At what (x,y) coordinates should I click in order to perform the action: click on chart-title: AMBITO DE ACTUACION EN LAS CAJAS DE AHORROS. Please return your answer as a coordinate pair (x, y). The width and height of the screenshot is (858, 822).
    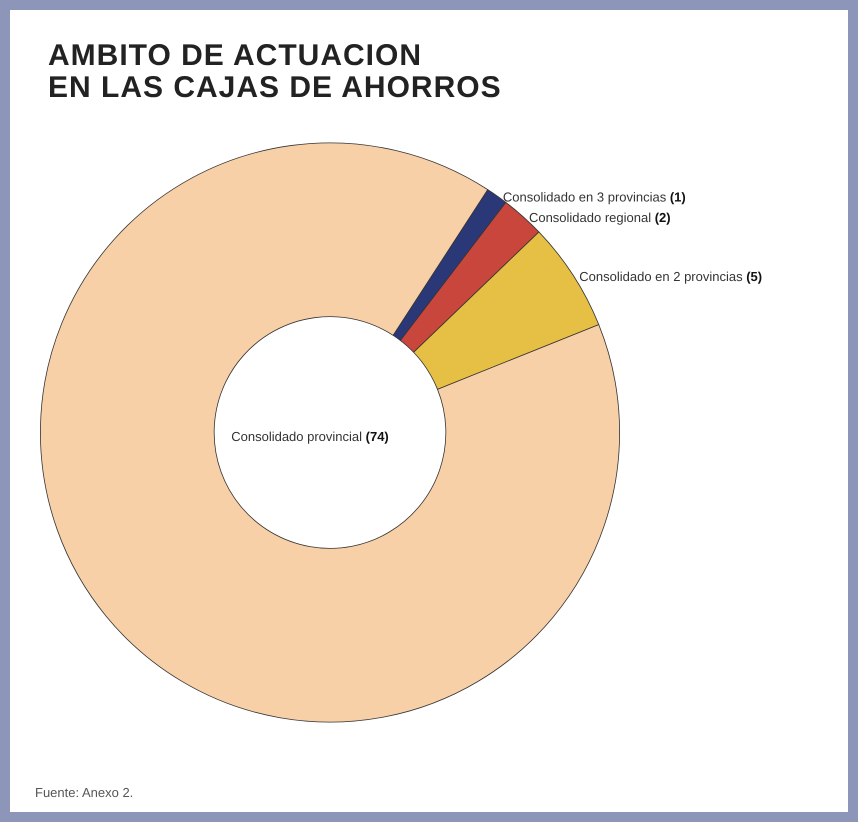
    Looking at the image, I should click on (275, 71).